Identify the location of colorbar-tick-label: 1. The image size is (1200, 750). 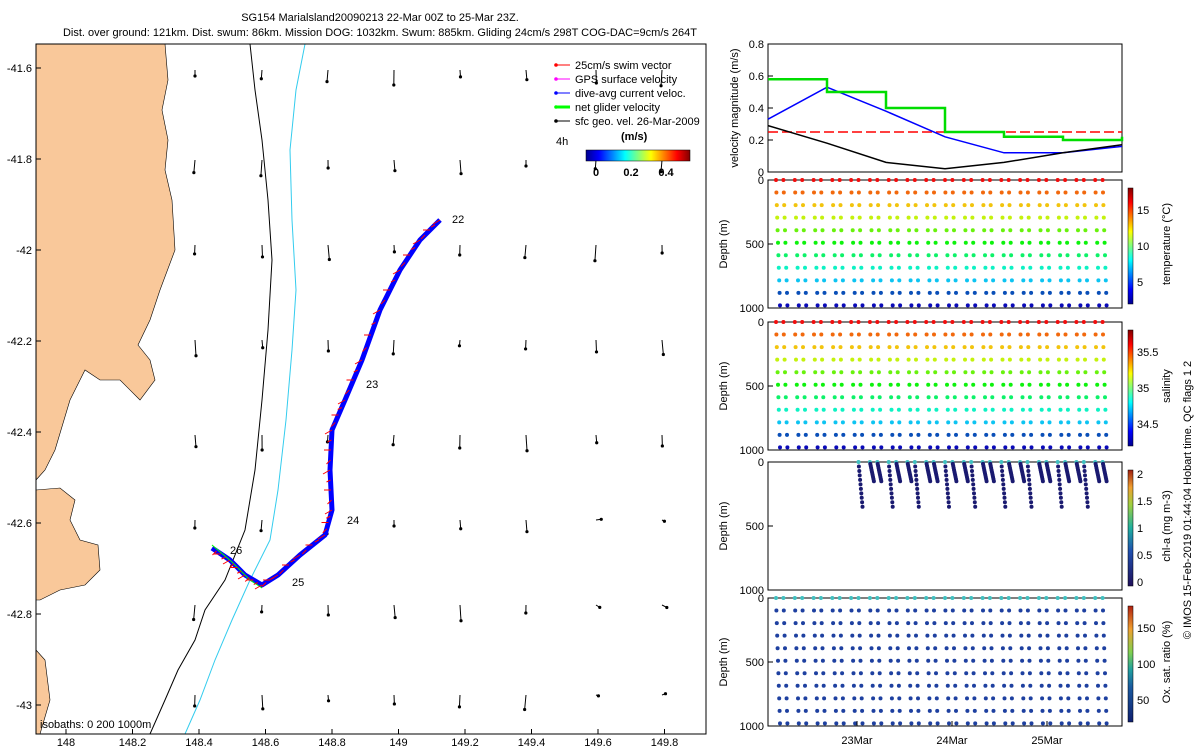
(1140, 529).